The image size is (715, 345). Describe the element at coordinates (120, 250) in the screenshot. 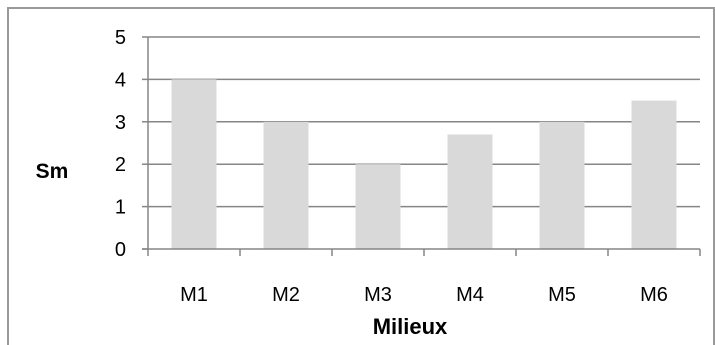

I see `y-tick-label: 0` at that location.